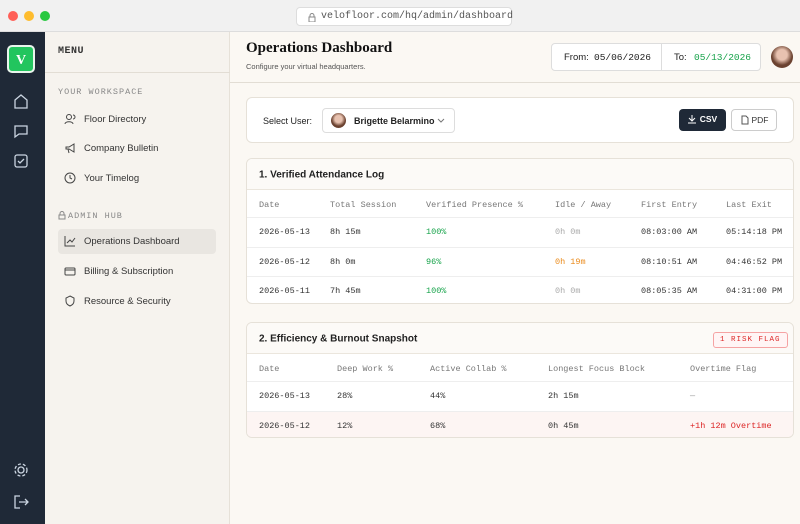  What do you see at coordinates (434, 261) in the screenshot?
I see `table-cell: 96%` at bounding box center [434, 261].